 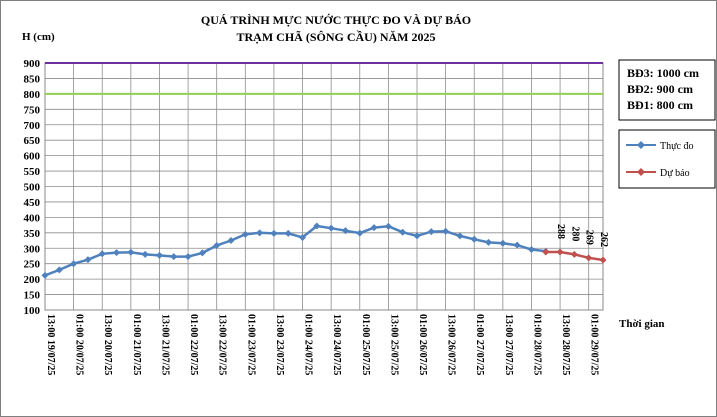 I want to click on y-tick-label: 450, so click(x=32, y=203).